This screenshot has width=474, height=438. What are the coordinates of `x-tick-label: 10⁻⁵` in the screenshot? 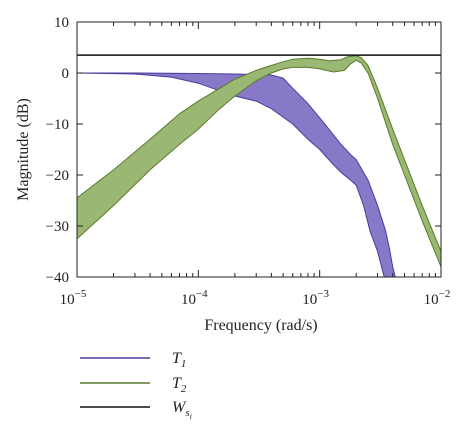 It's located at (73, 298).